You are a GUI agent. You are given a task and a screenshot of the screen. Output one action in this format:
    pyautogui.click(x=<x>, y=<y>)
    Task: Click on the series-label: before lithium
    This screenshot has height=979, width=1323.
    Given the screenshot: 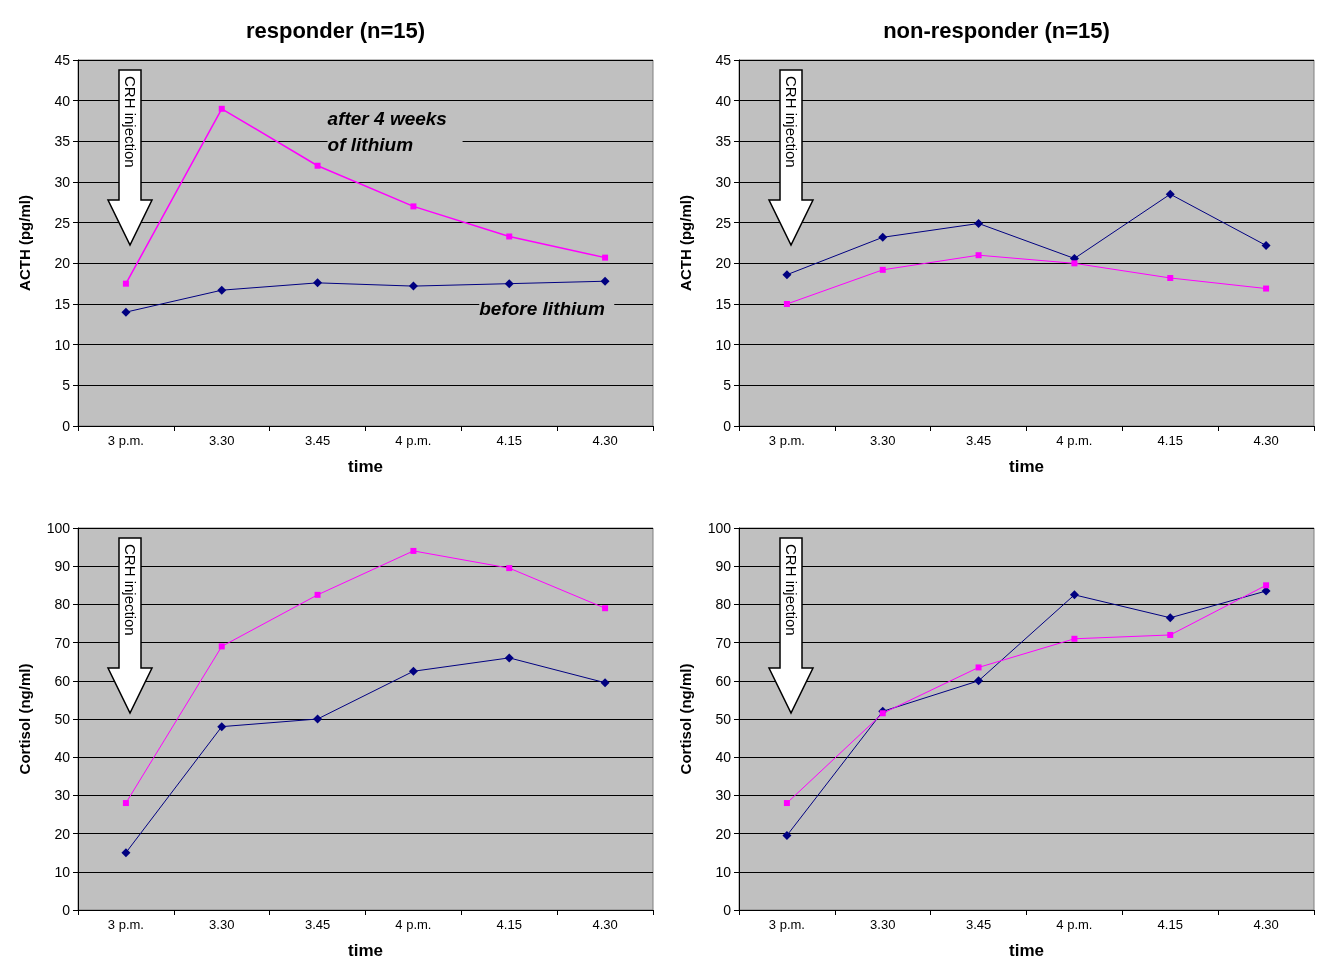 What is the action you would take?
    pyautogui.click(x=542, y=309)
    